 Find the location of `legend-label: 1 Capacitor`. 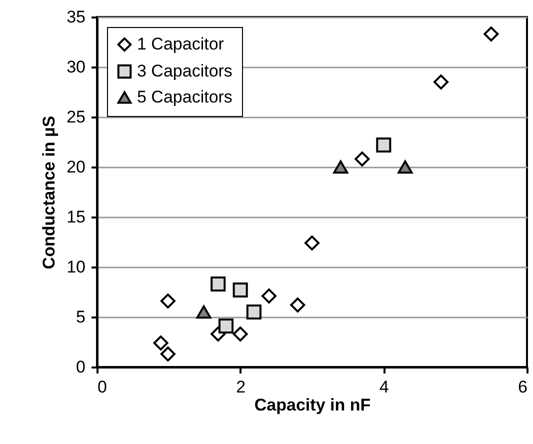

legend-label: 1 Capacitor is located at coordinates (180, 44).